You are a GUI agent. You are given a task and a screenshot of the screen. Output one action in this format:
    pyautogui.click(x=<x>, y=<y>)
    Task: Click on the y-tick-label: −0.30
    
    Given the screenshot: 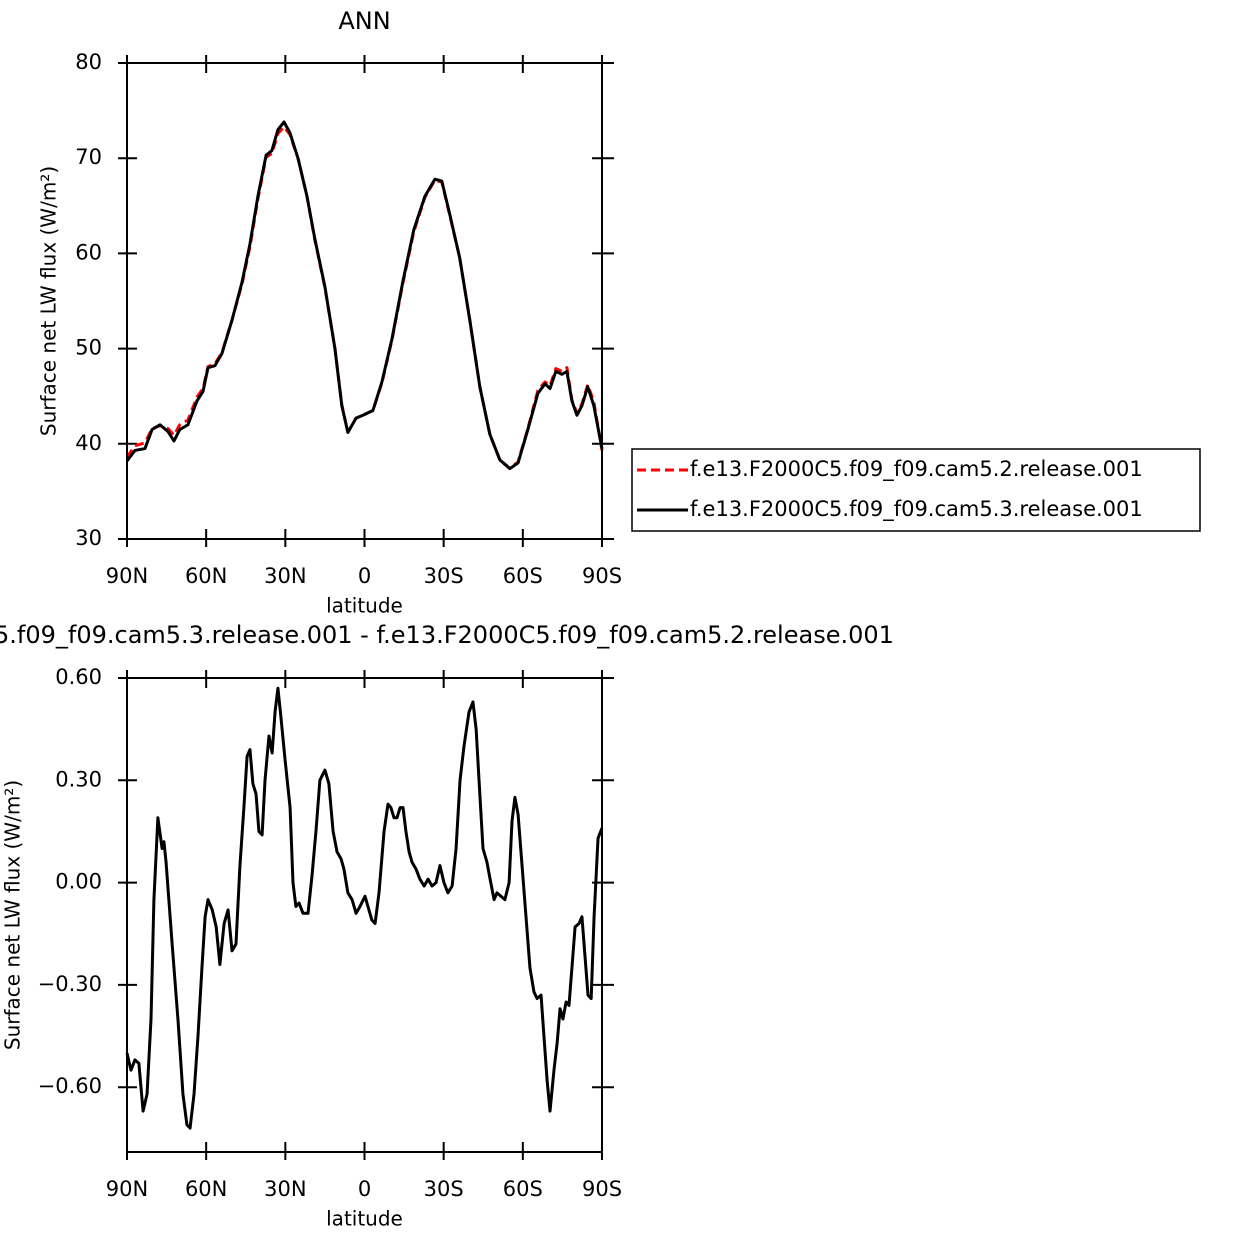 What is the action you would take?
    pyautogui.click(x=70, y=984)
    